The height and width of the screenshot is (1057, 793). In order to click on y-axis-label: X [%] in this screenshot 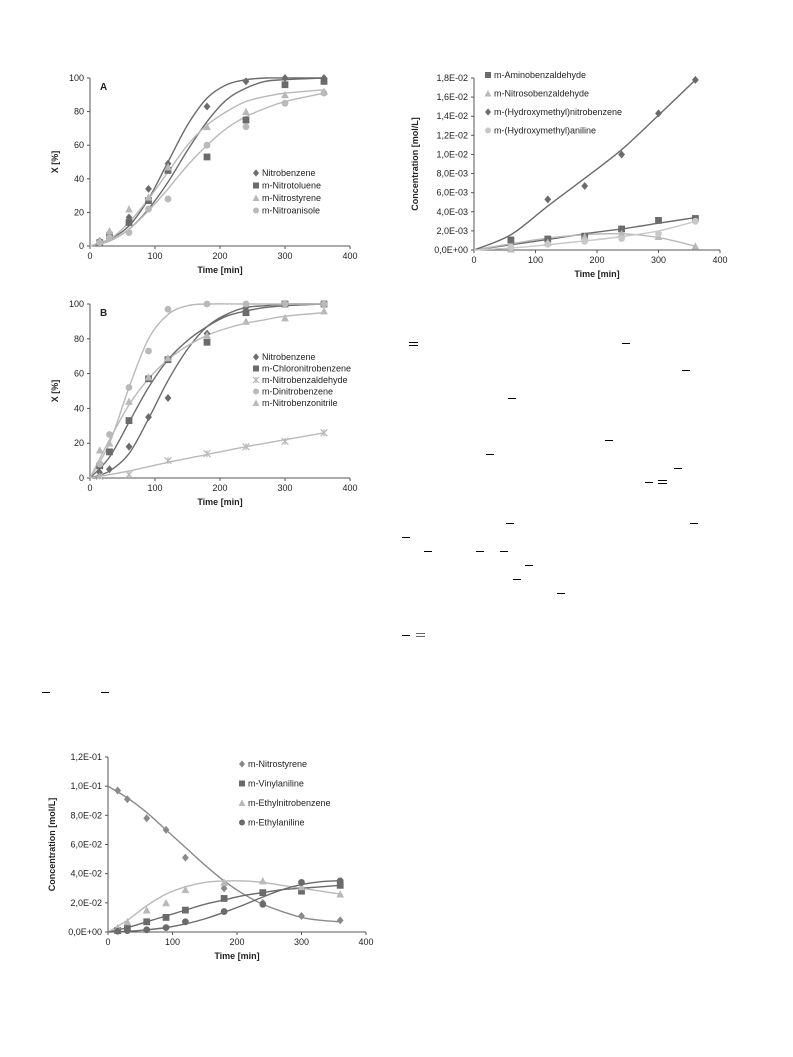, I will do `click(55, 391)`.